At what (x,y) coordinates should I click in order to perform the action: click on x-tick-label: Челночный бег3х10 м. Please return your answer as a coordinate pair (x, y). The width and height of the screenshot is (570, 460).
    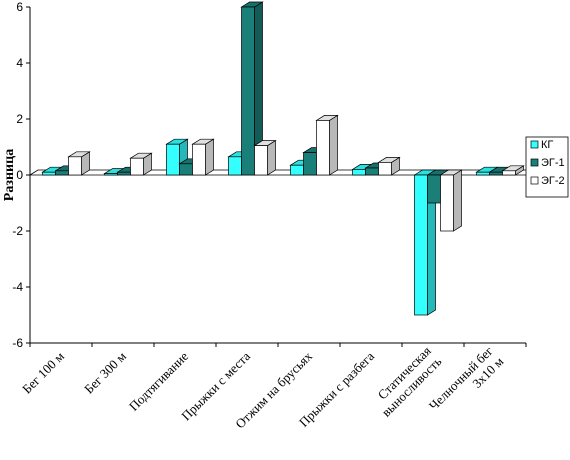
    Looking at the image, I should click on (466, 383).